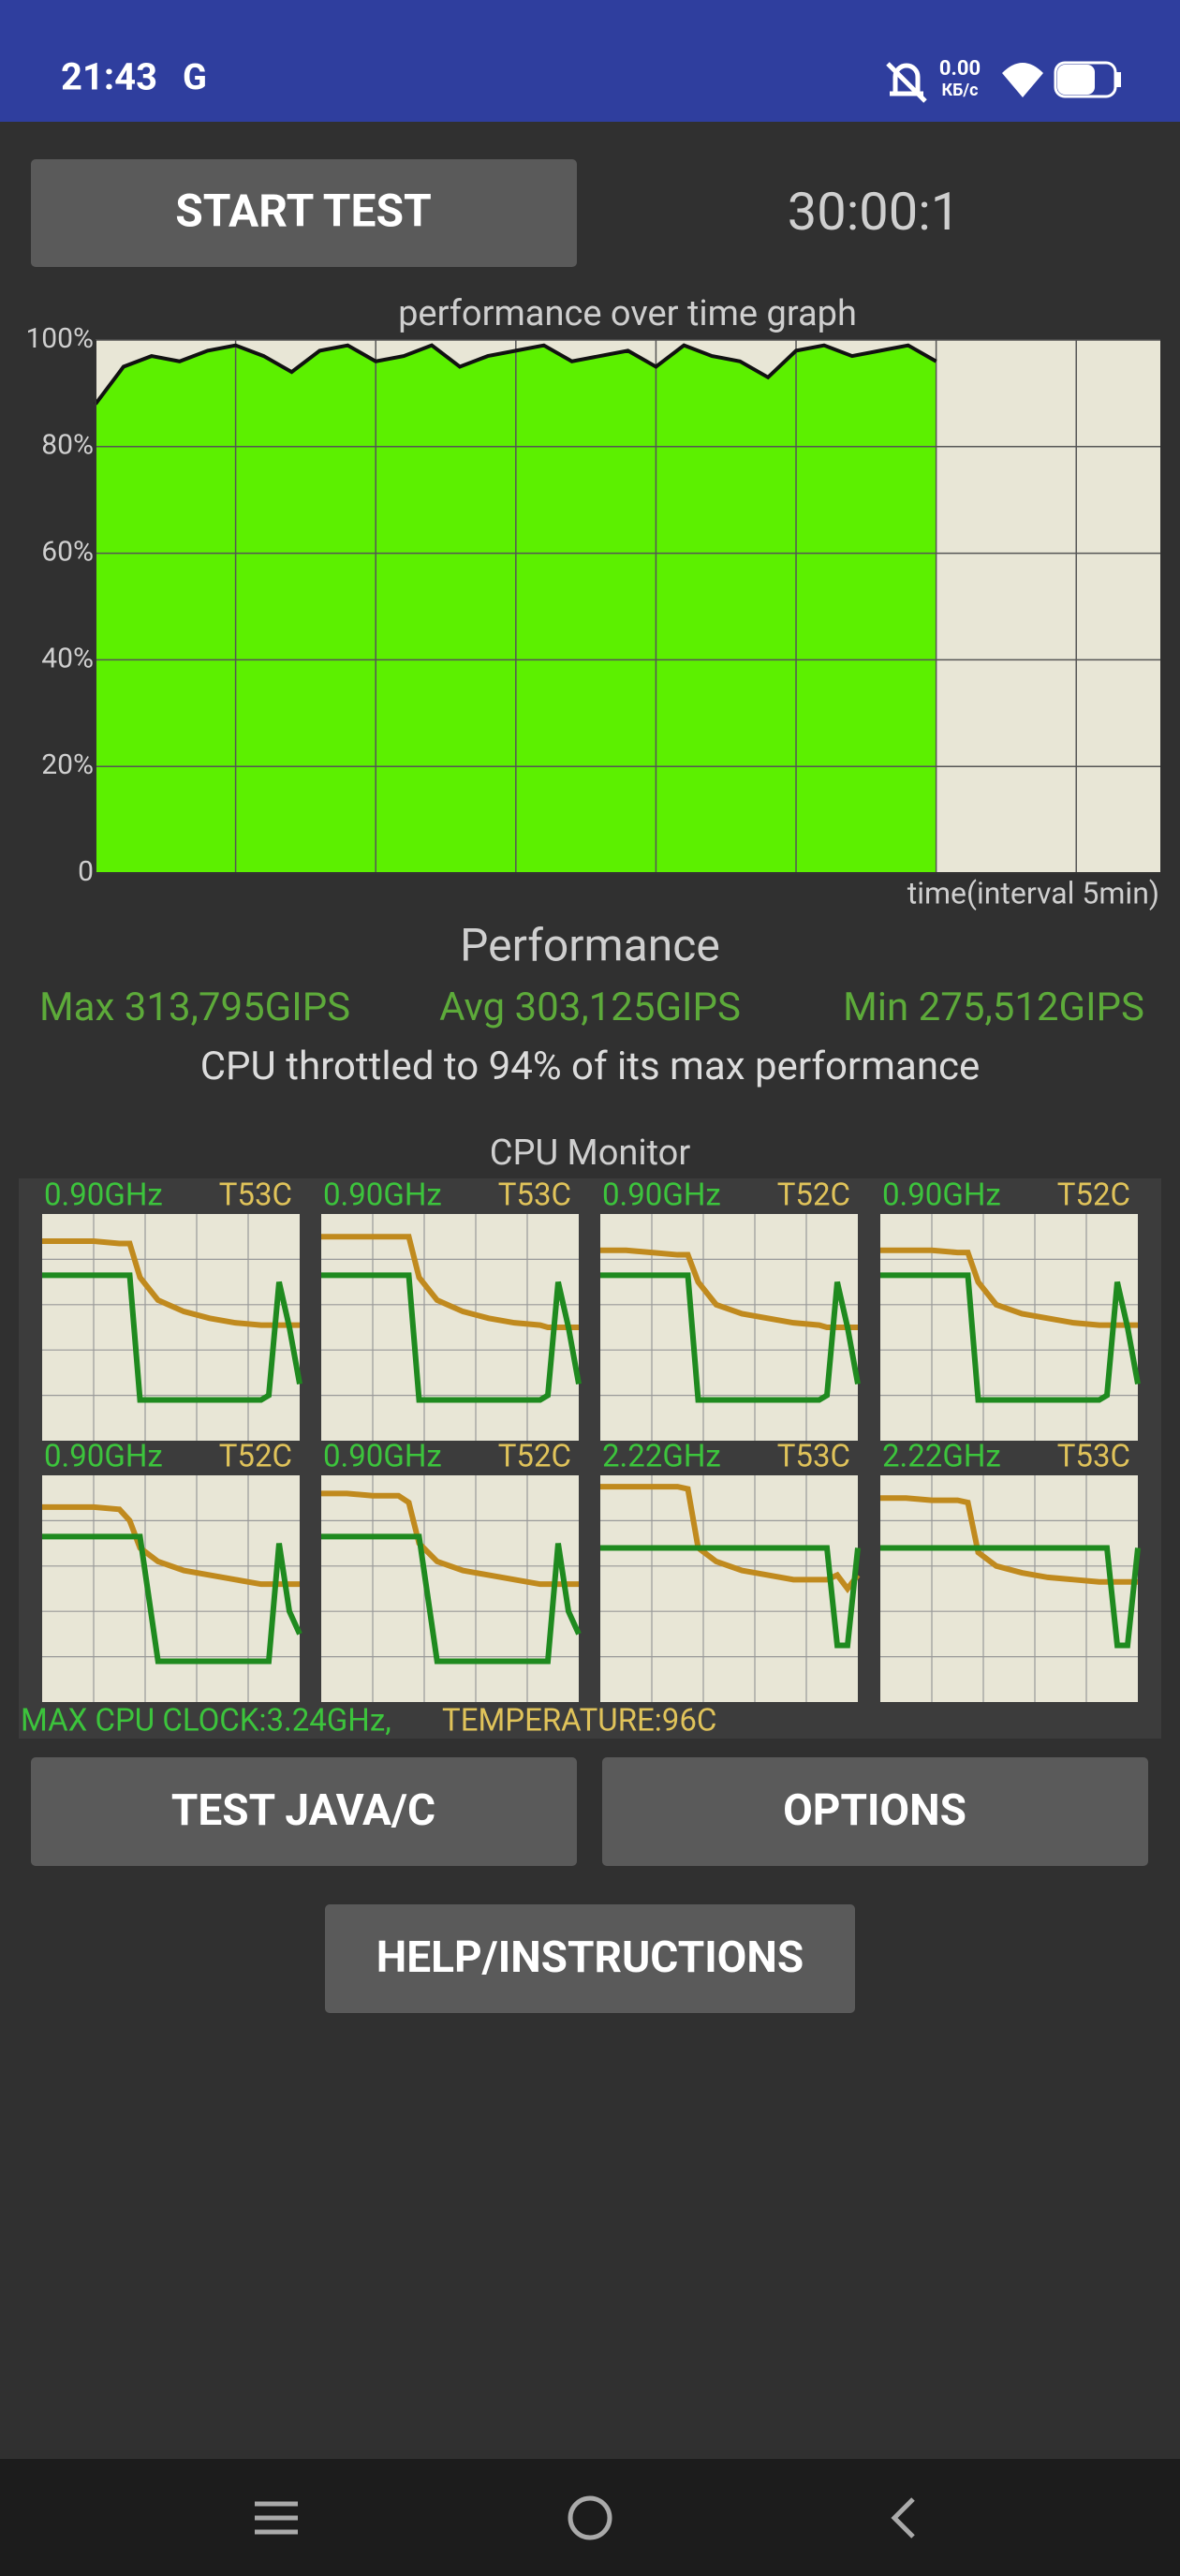  Describe the element at coordinates (590, 1154) in the screenshot. I see `cpu-monitor-title: CPU Monitor` at that location.